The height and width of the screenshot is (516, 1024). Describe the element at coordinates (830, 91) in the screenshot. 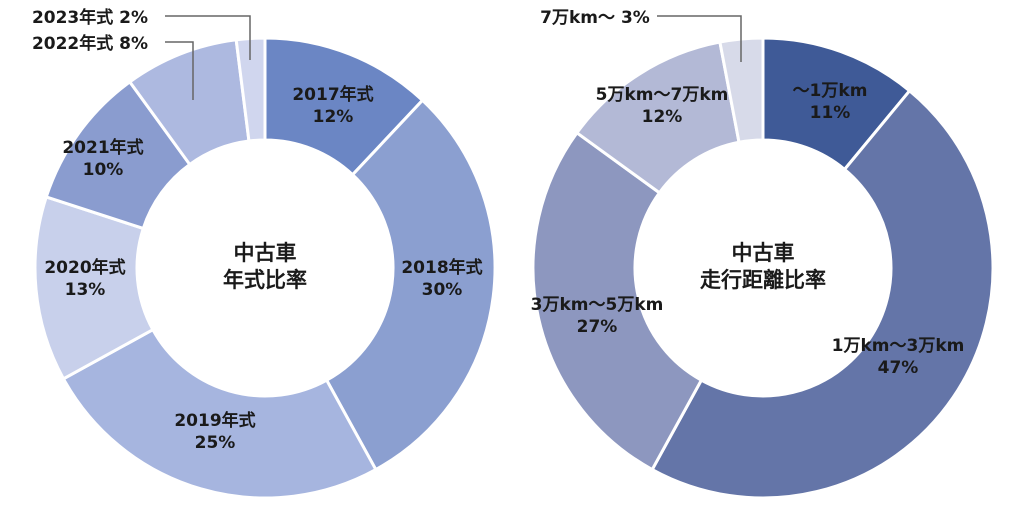

I see `slice-category-label: 〜1万km` at that location.